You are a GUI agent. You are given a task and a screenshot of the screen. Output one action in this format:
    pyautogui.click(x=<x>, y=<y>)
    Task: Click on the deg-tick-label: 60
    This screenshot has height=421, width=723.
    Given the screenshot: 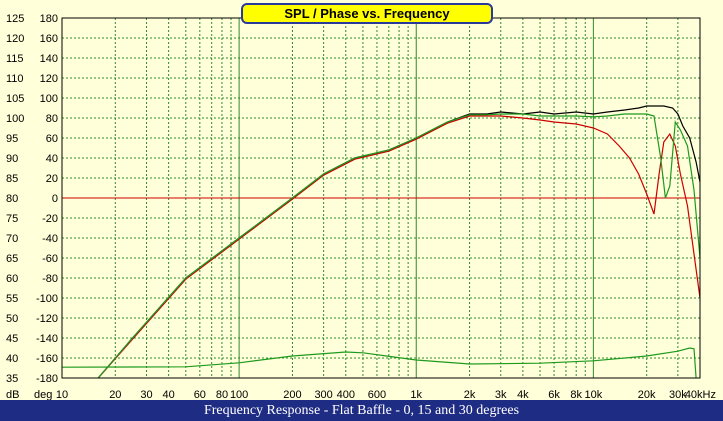 What is the action you would take?
    pyautogui.click(x=52, y=139)
    